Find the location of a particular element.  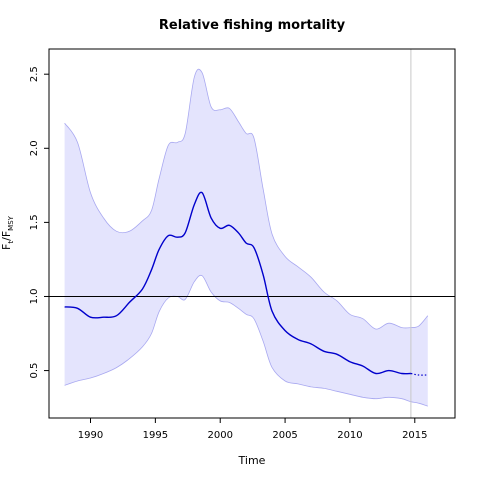

y-axis: 0.5 1.0 1.5 2.0 2.5 is located at coordinates (39, 222).